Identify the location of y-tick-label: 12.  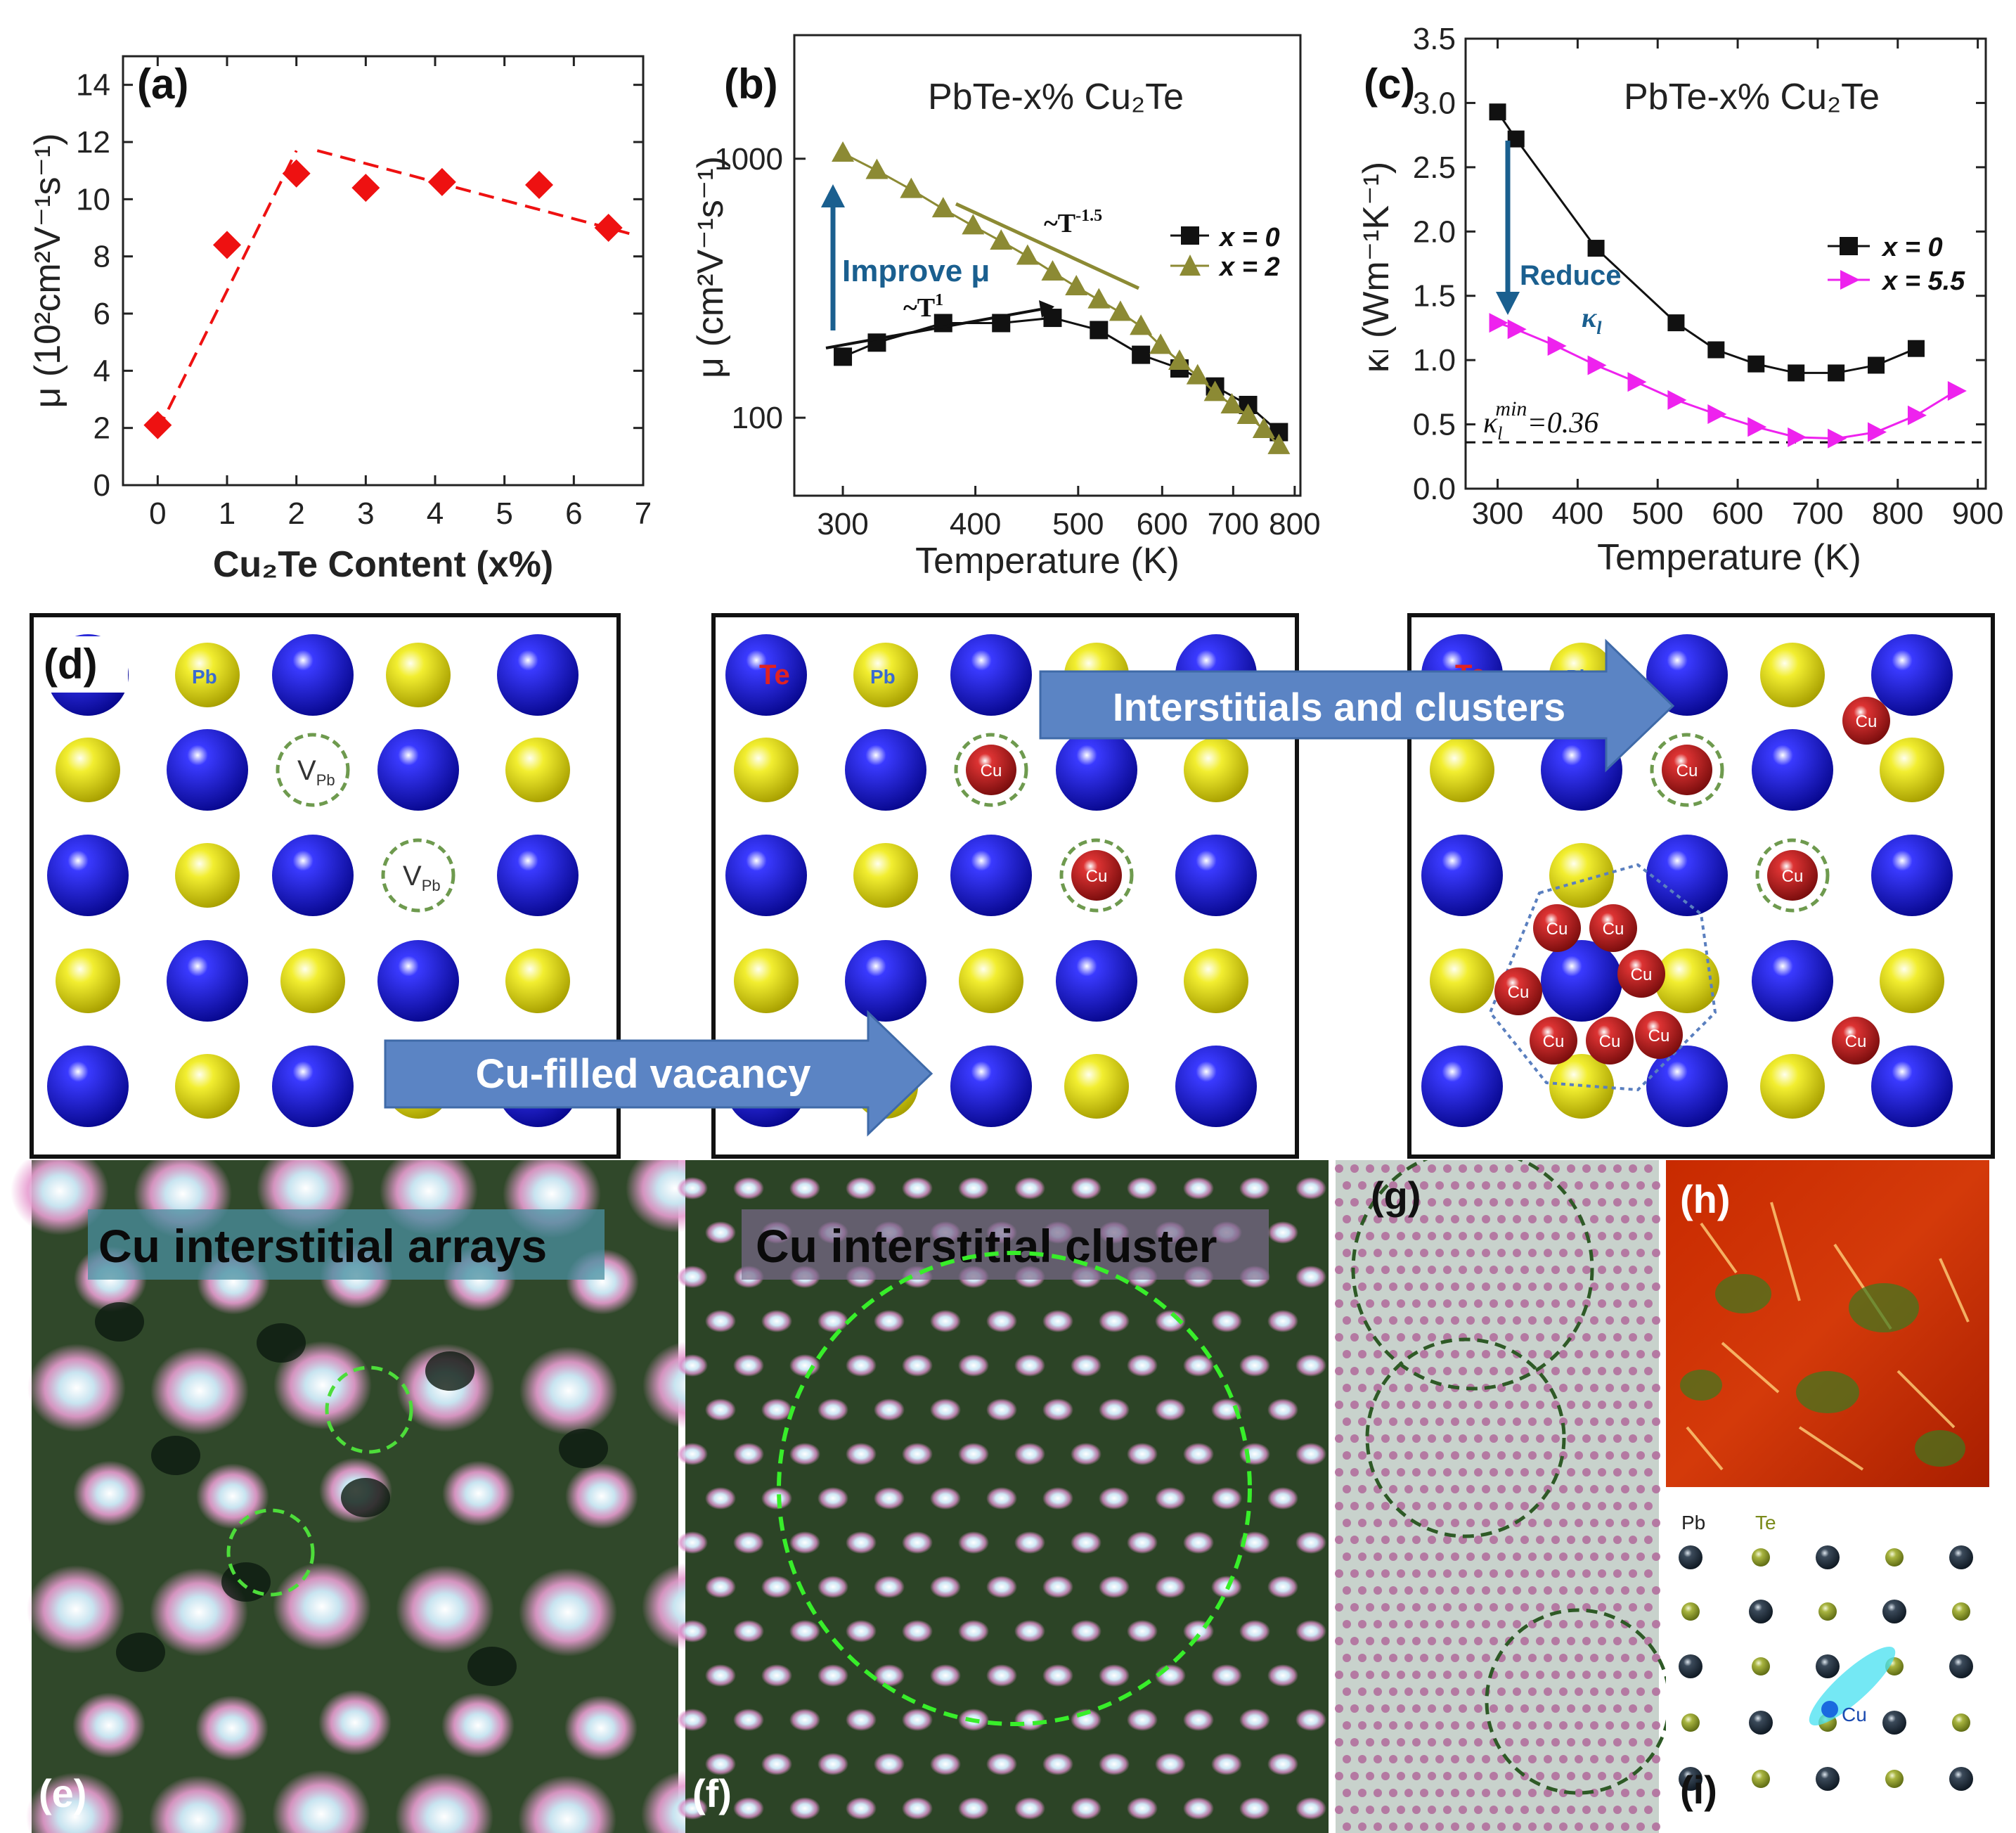
(93, 143).